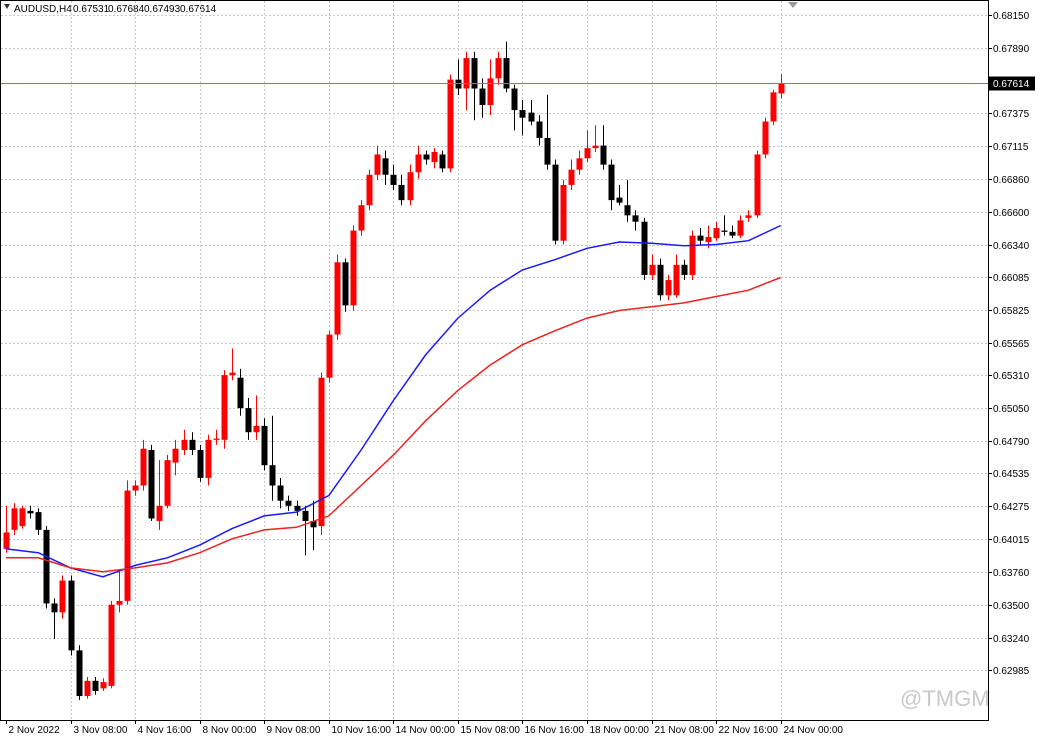 The image size is (1040, 741). What do you see at coordinates (1011, 442) in the screenshot?
I see `y-tick-label: 0.64790` at bounding box center [1011, 442].